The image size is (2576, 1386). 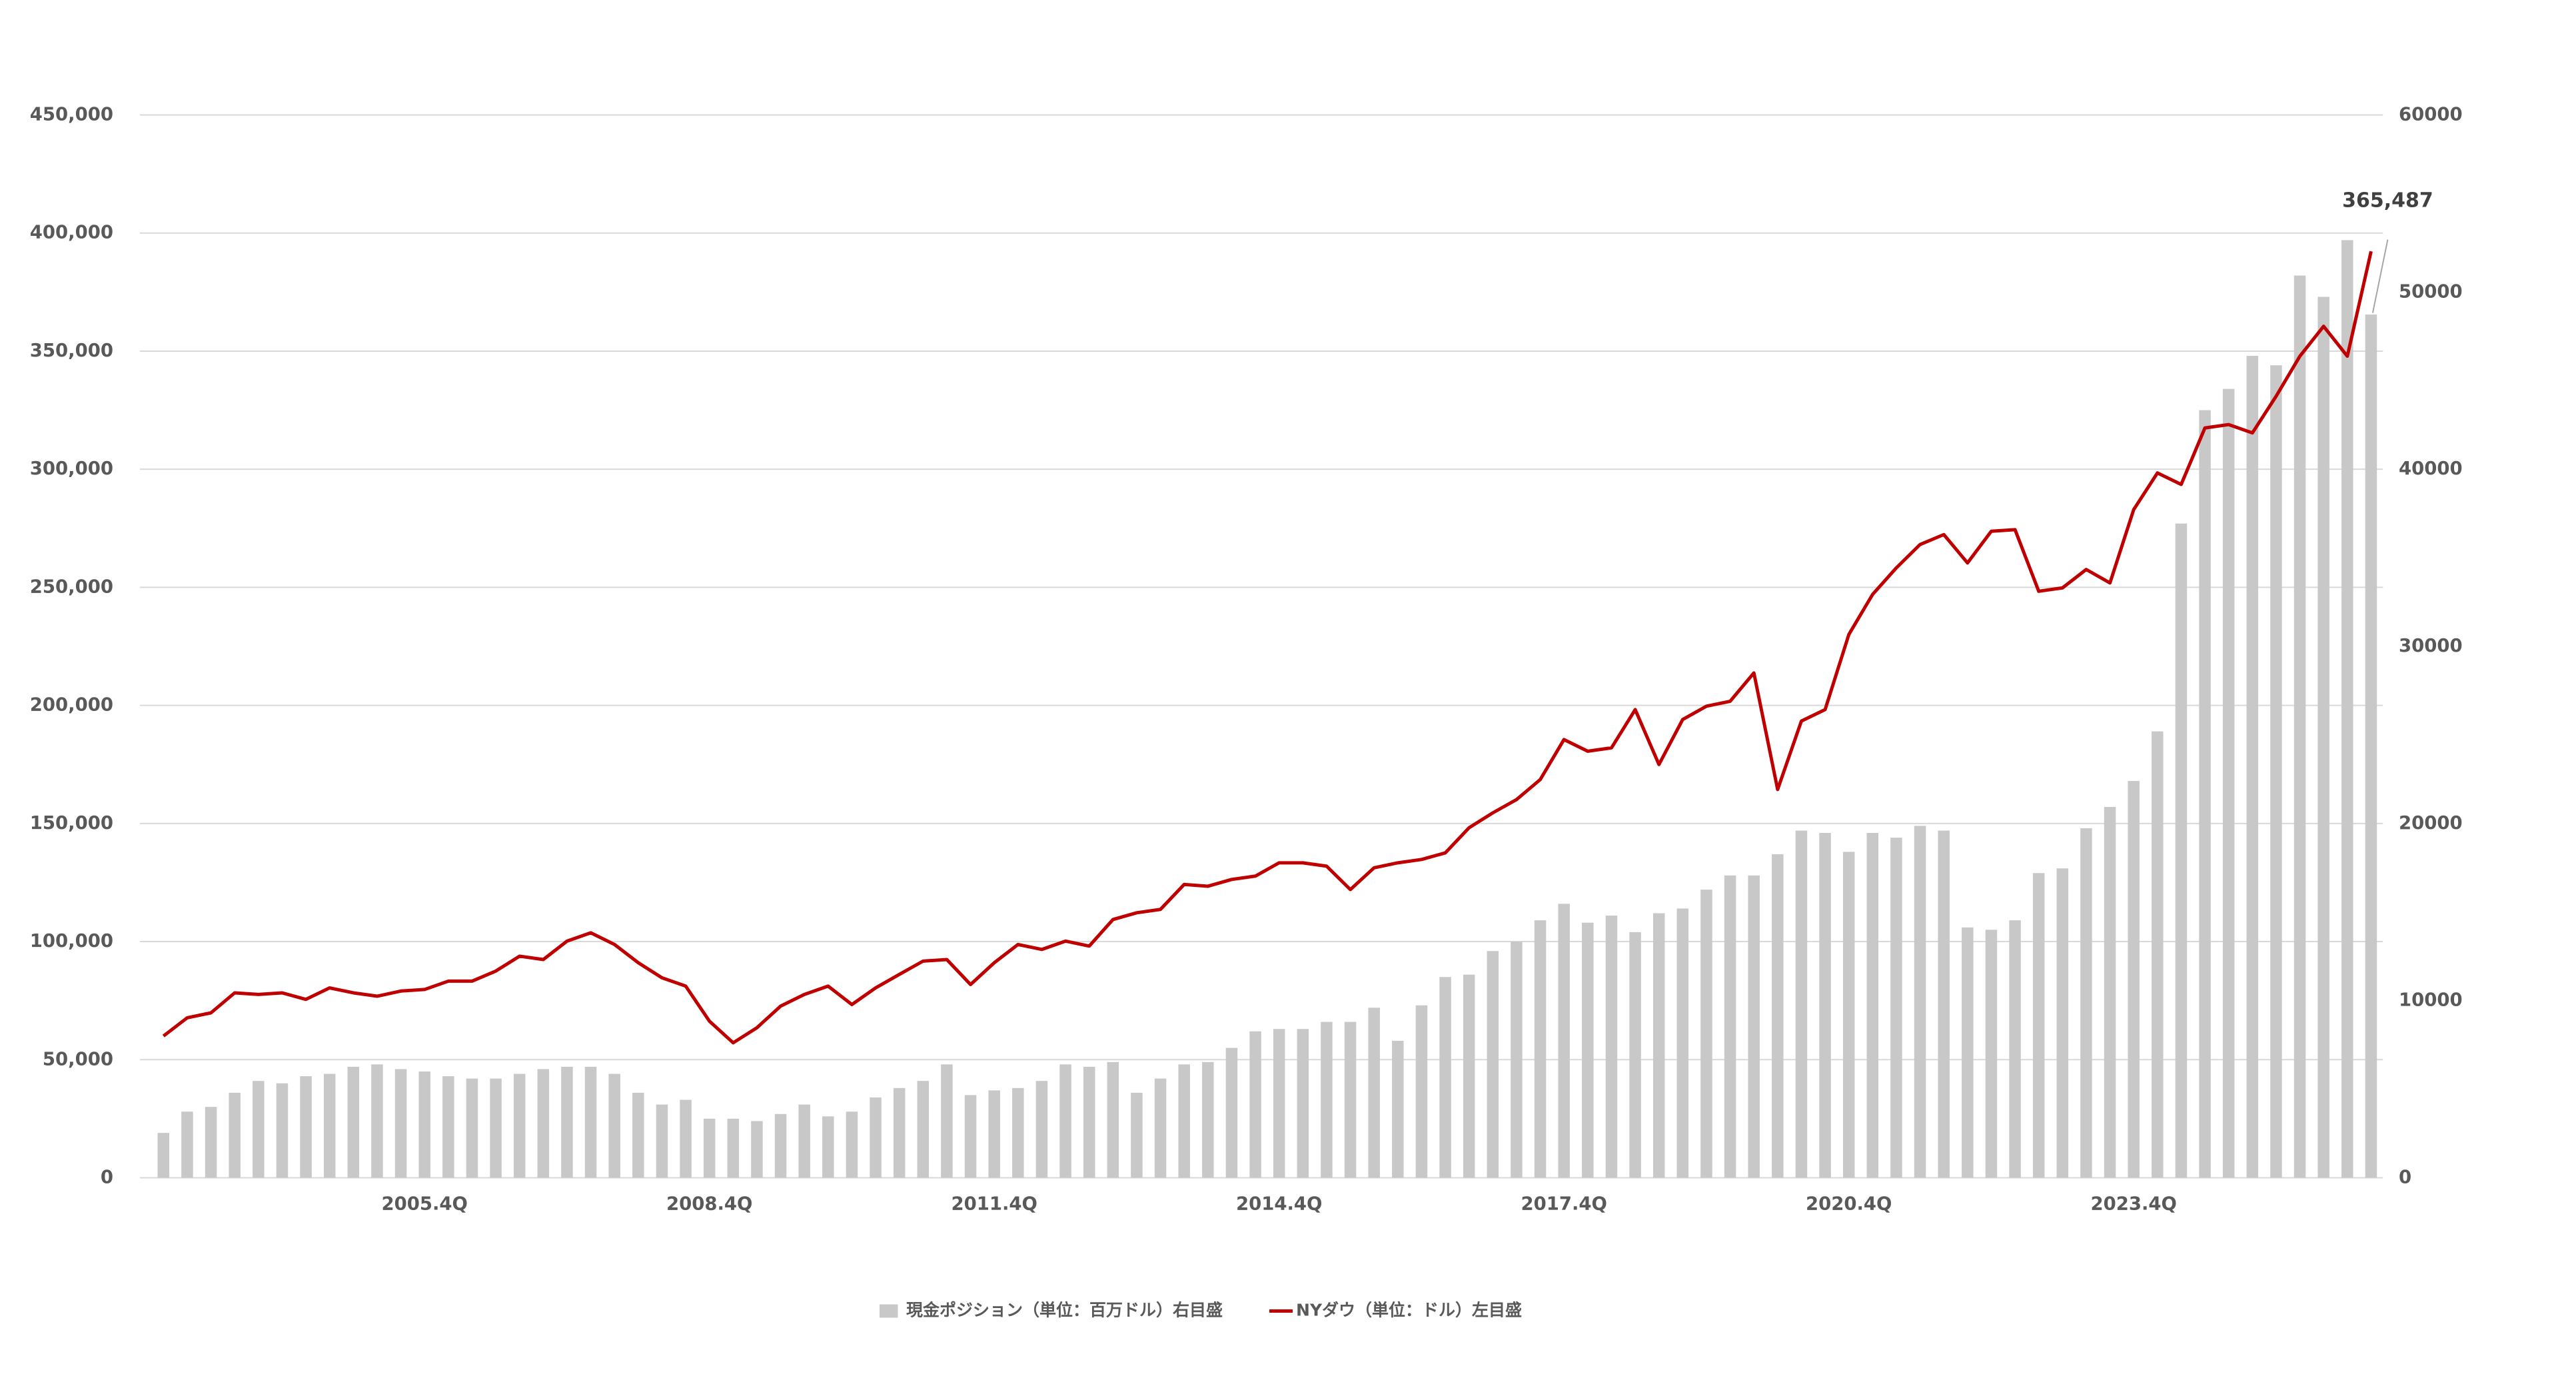 I want to click on x-tick-label: 2014.4Q, so click(x=1279, y=1204).